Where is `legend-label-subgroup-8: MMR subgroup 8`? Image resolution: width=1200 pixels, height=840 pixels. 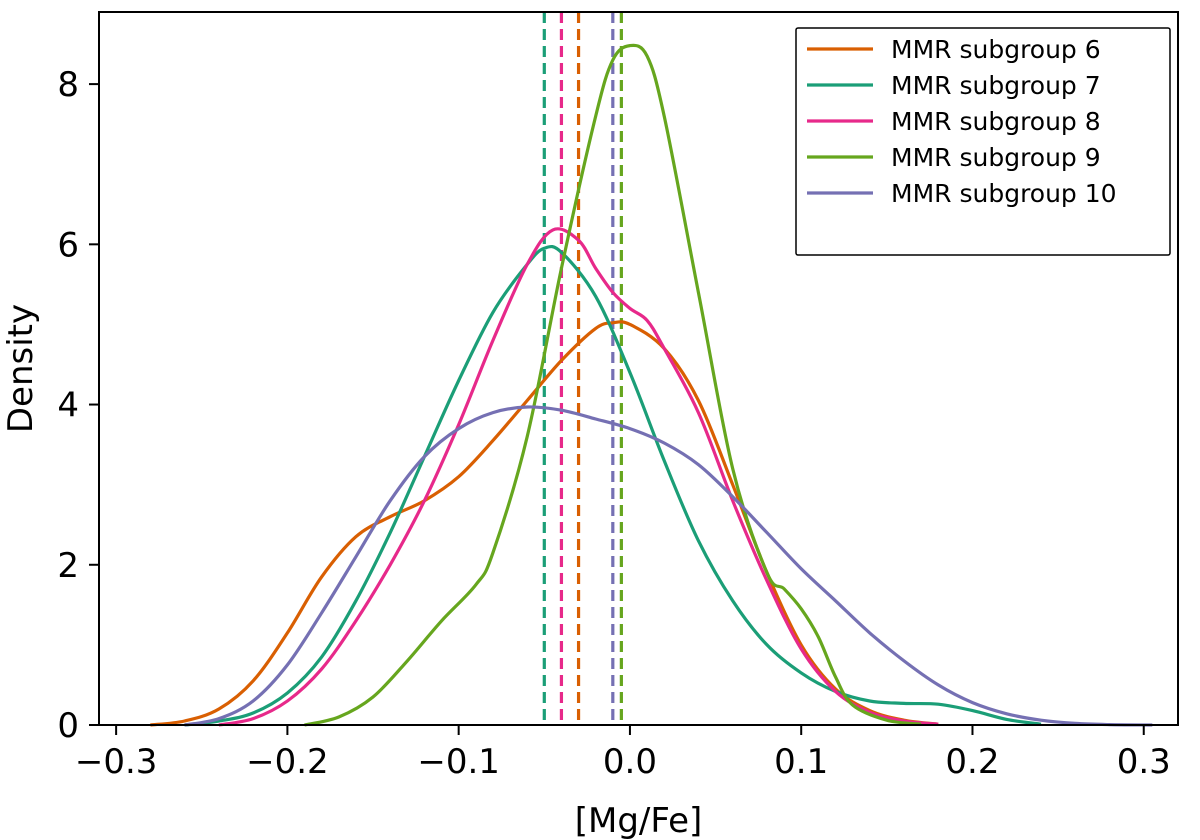
legend-label-subgroup-8: MMR subgroup 8 is located at coordinates (996, 121).